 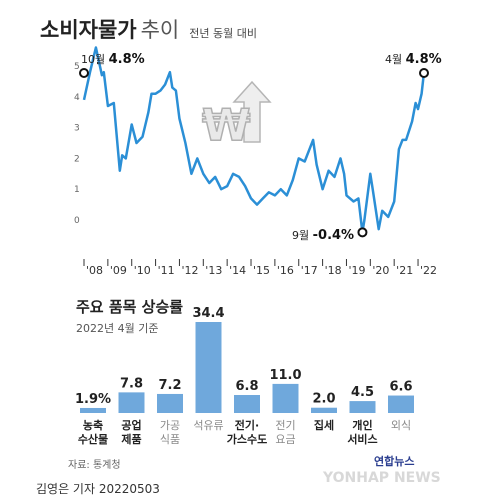 What do you see at coordinates (77, 98) in the screenshot?
I see `y-tick-label: 4` at bounding box center [77, 98].